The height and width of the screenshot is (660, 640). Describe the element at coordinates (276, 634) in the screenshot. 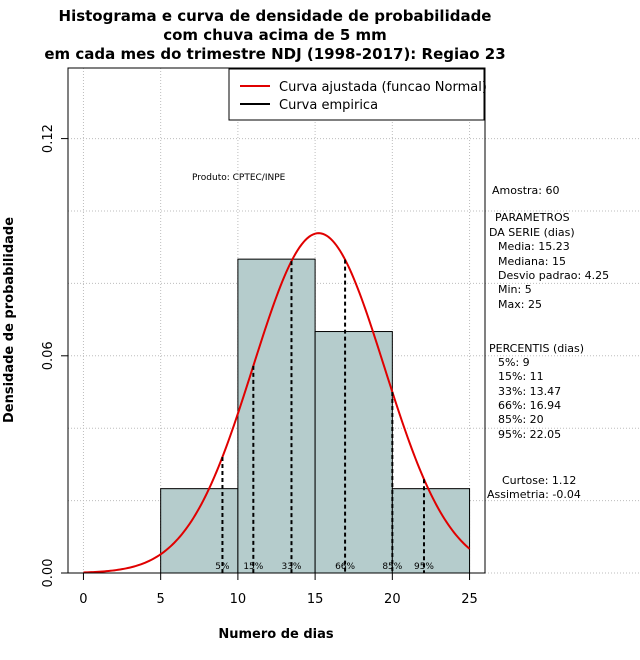

I see `x-axis-label: Numero de dias` at that location.